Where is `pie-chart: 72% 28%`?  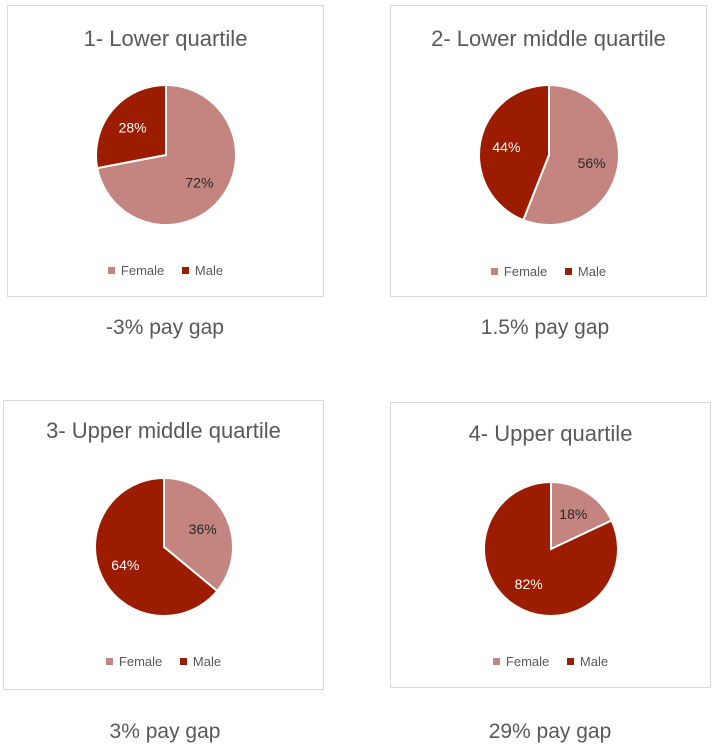 pie-chart: 72% 28% is located at coordinates (166, 154).